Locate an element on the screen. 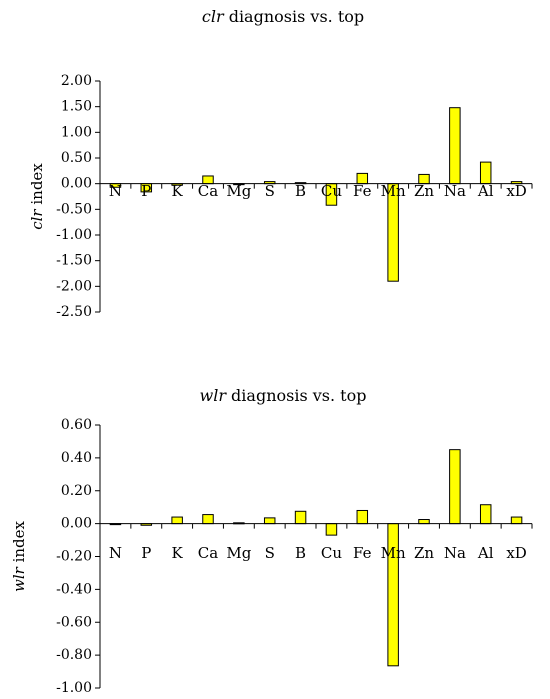 The image size is (550, 699). y-tick-label: 0.20 is located at coordinates (76, 491).